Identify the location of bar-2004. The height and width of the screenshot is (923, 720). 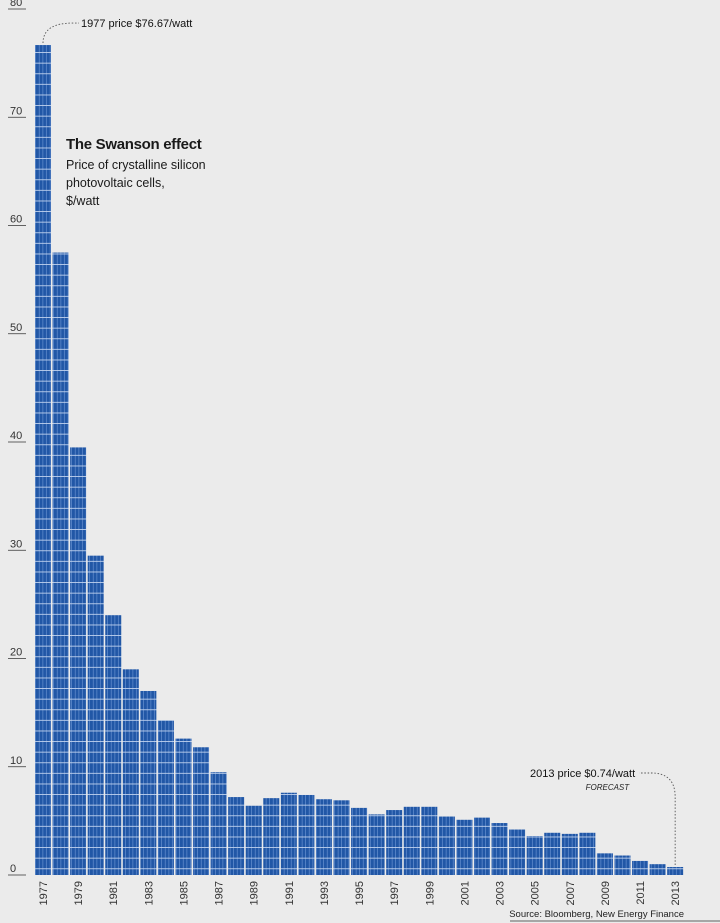
(517, 852).